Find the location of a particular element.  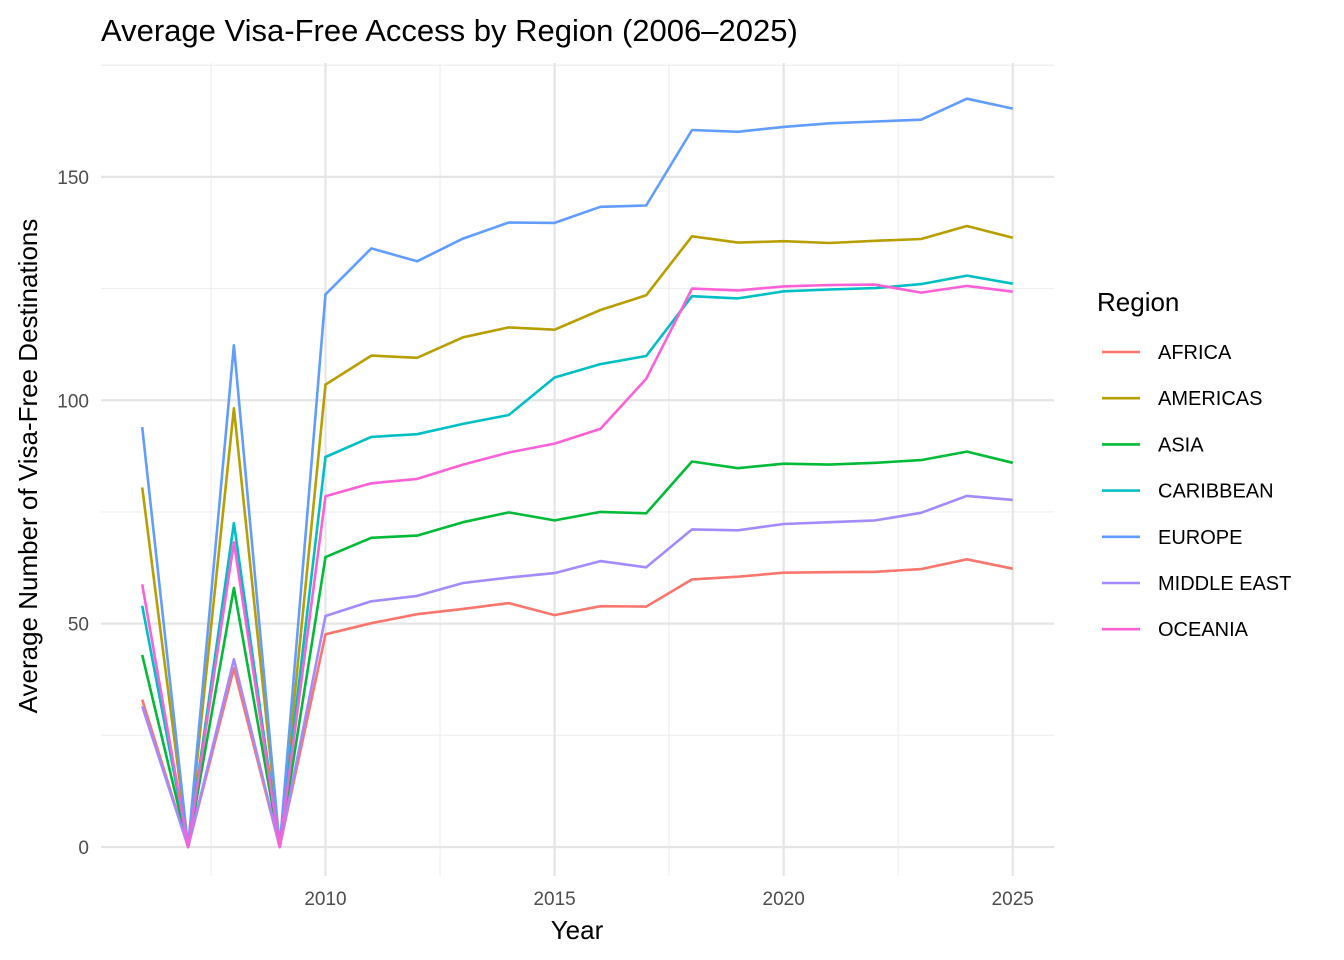

x-axis-title: Year is located at coordinates (577, 930).